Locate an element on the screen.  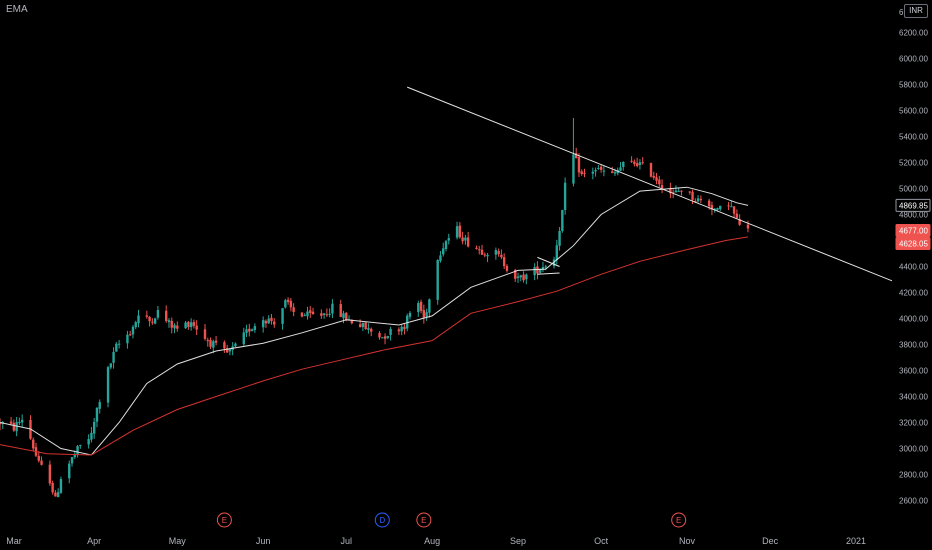
price-tick-label: 3800.00 is located at coordinates (913, 345).